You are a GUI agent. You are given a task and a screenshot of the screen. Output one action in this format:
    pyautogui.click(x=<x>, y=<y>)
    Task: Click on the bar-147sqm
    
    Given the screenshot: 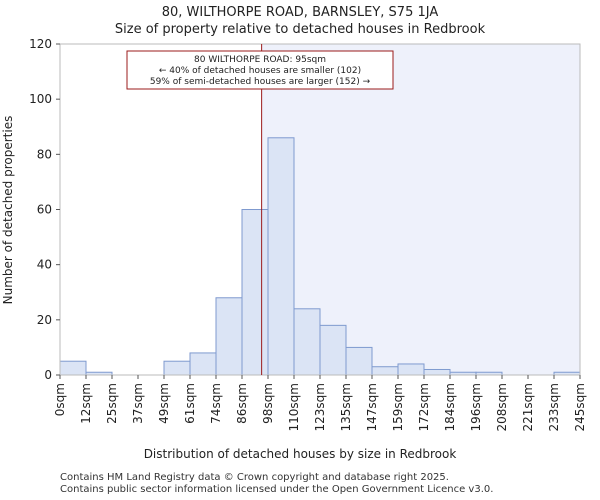 What is the action you would take?
    pyautogui.click(x=385, y=371)
    